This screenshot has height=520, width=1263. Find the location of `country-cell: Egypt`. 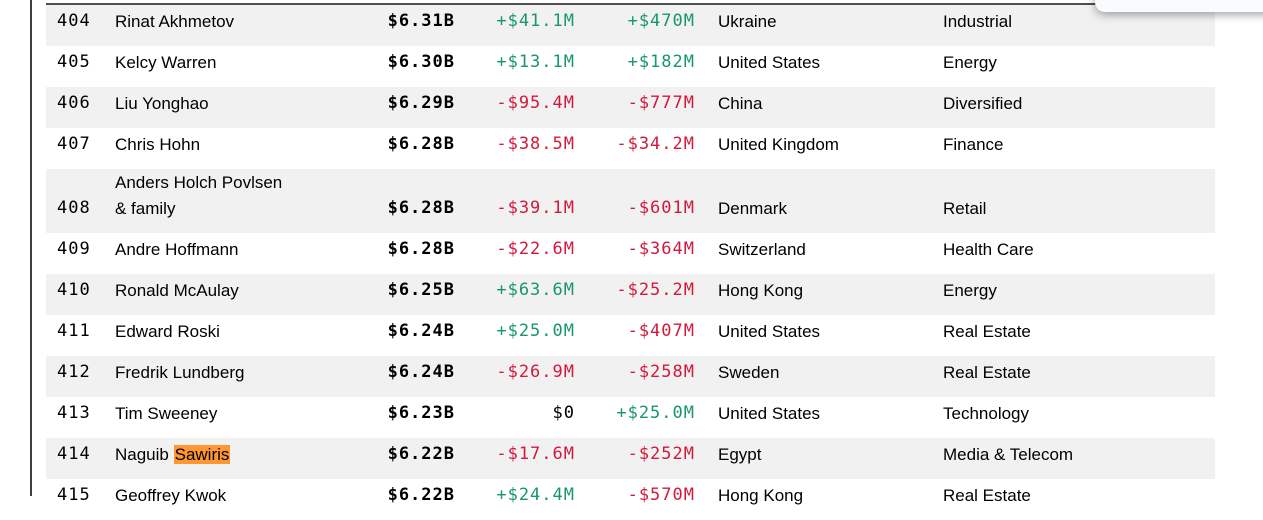

country-cell: Egypt is located at coordinates (740, 454).